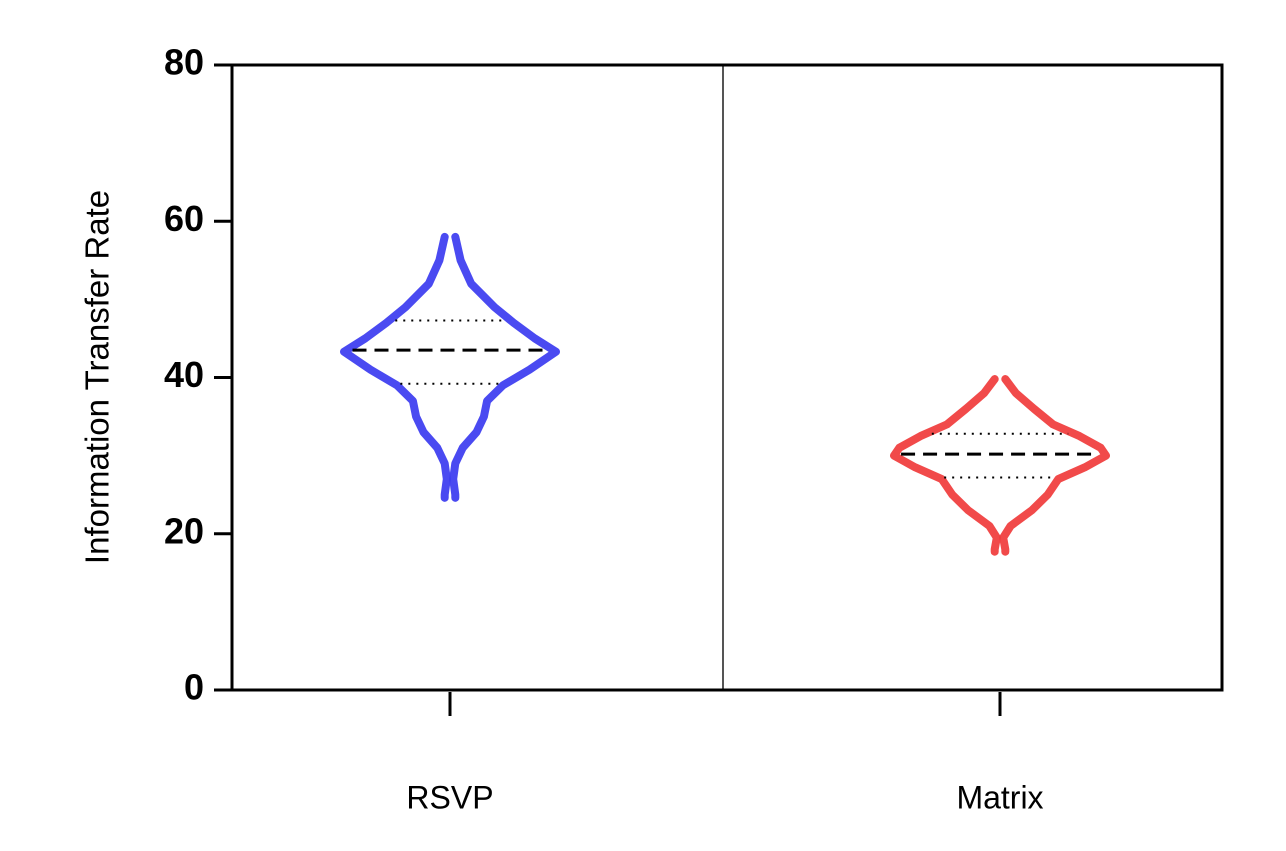 The height and width of the screenshot is (851, 1286). Describe the element at coordinates (97, 377) in the screenshot. I see `y-axis-label: Information Transfer Rate` at that location.